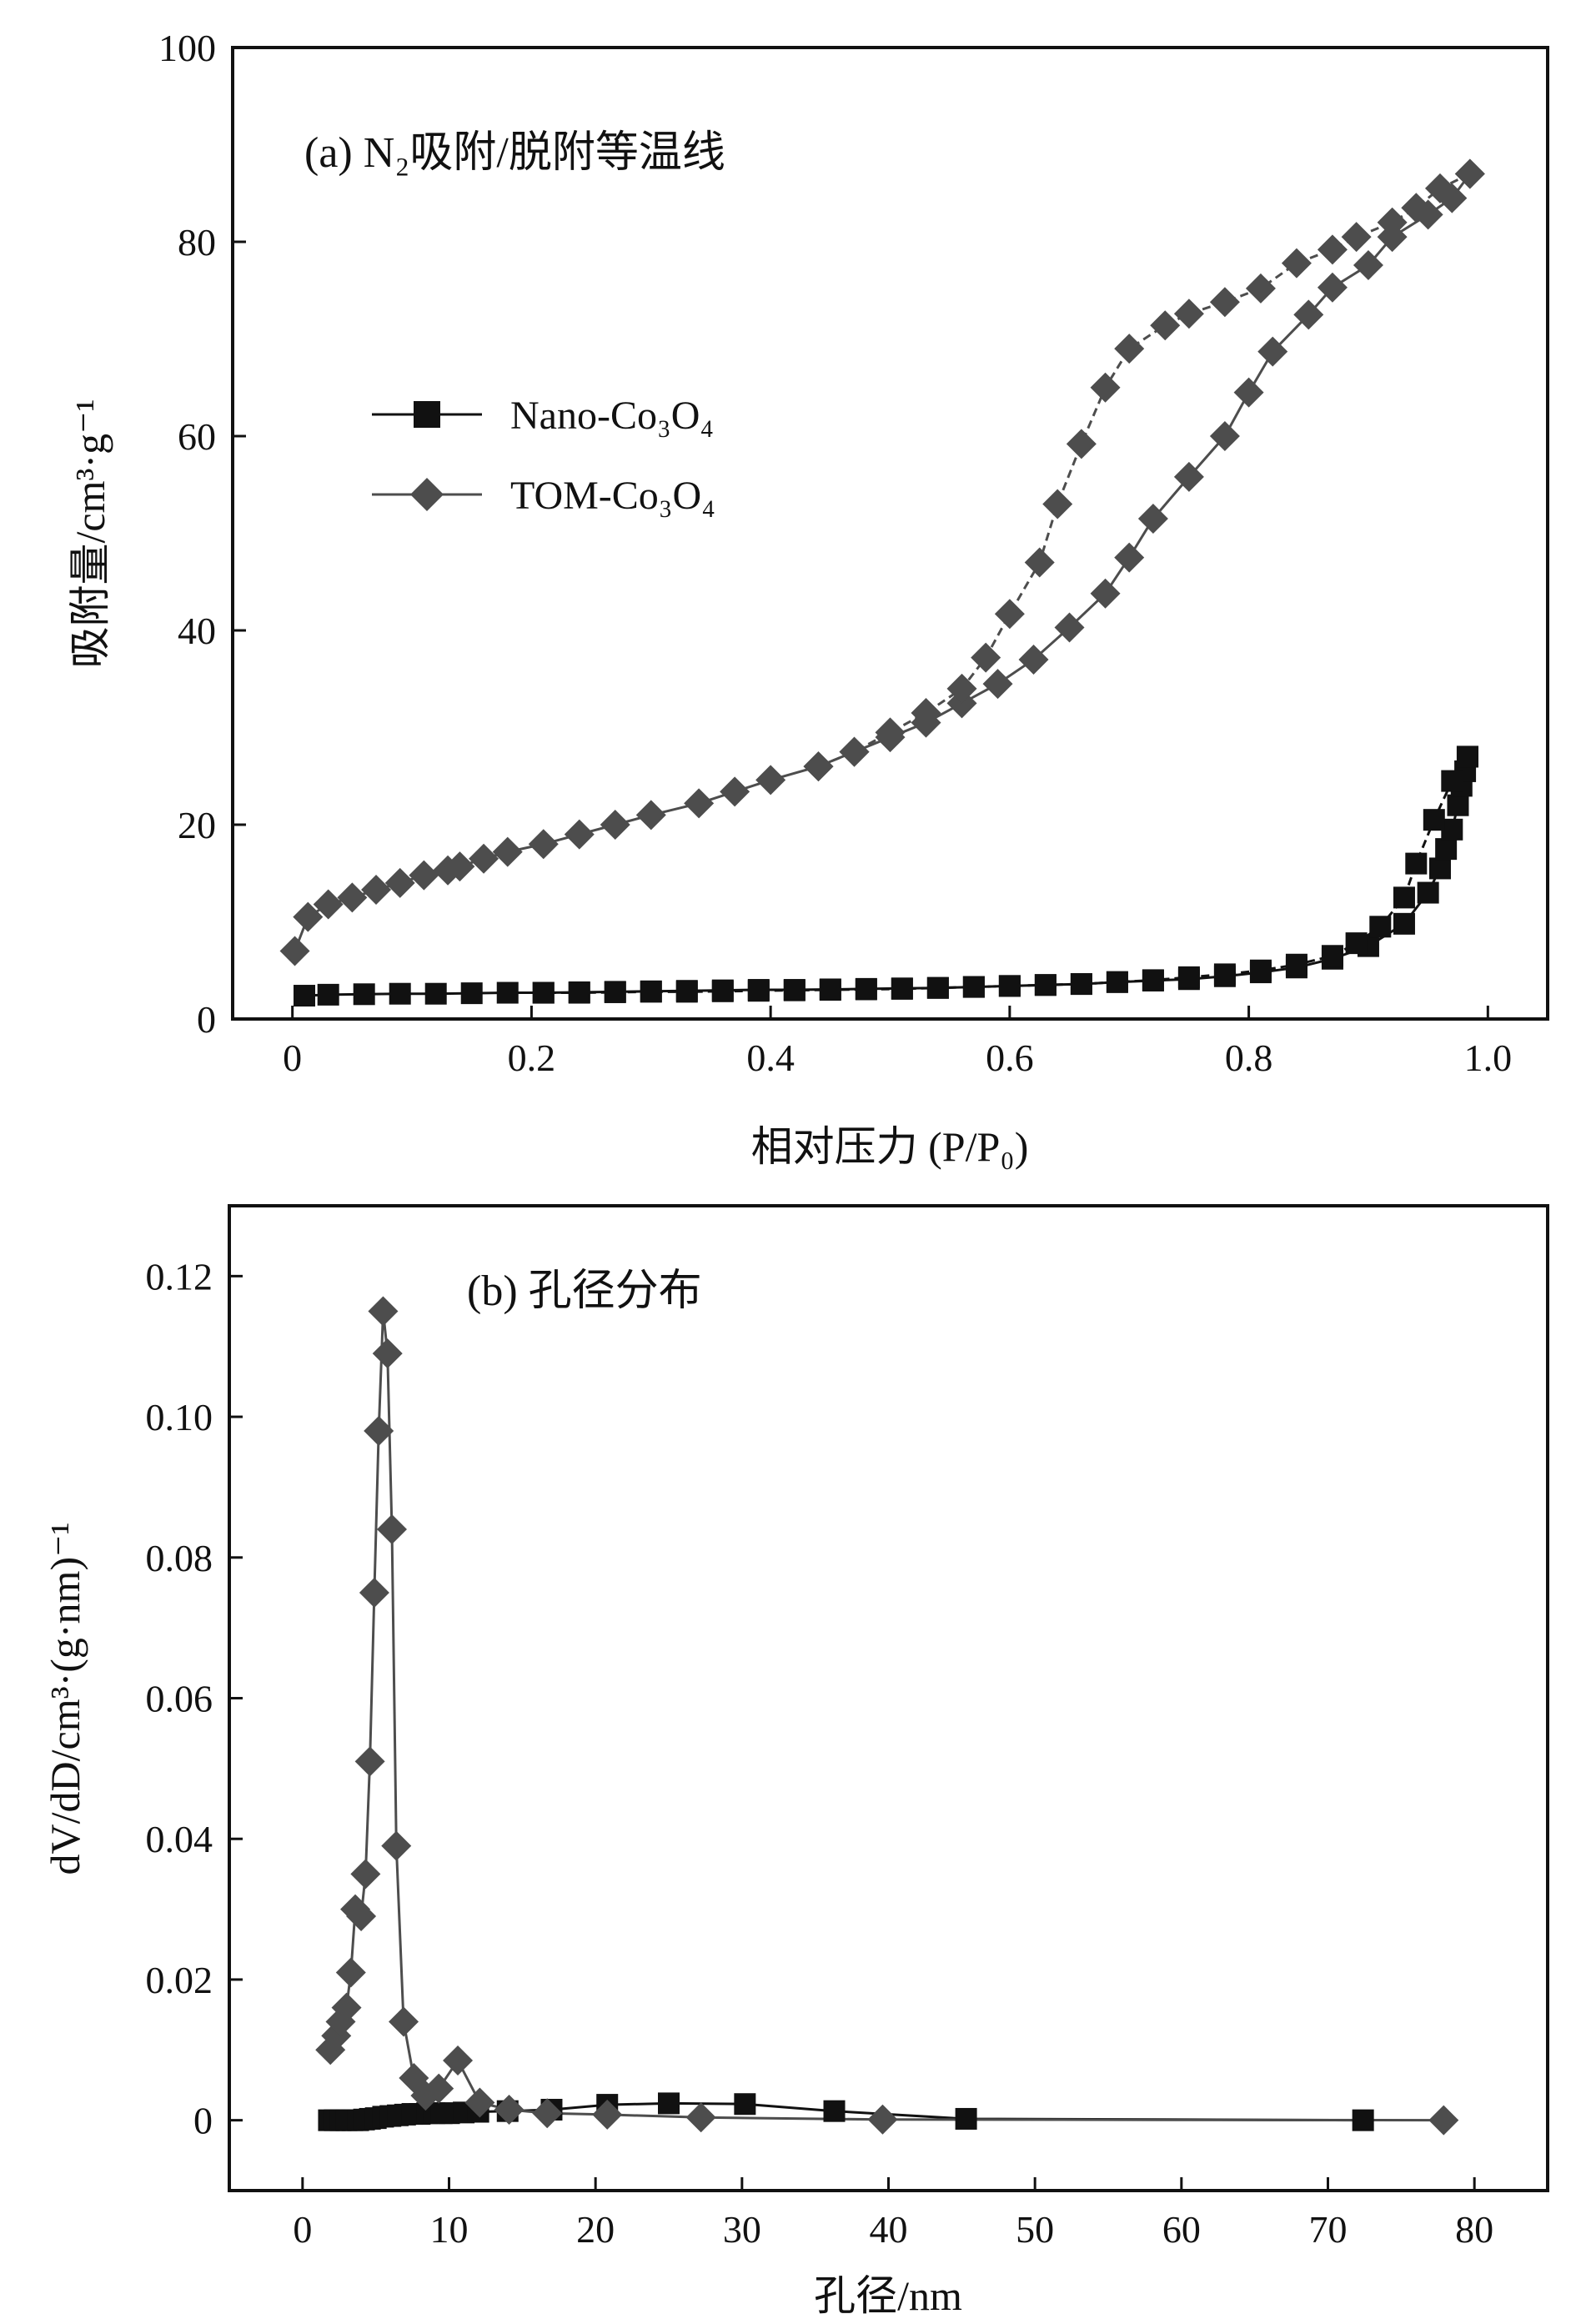 Image resolution: width=1576 pixels, height=2324 pixels. I want to click on legend-label-nano: Nano-Co₃O₄, so click(612, 416).